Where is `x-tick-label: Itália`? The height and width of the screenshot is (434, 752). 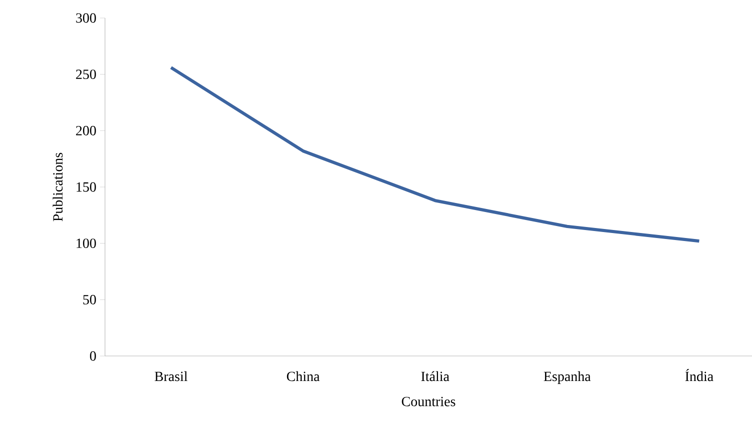
x-tick-label: Itália is located at coordinates (435, 376).